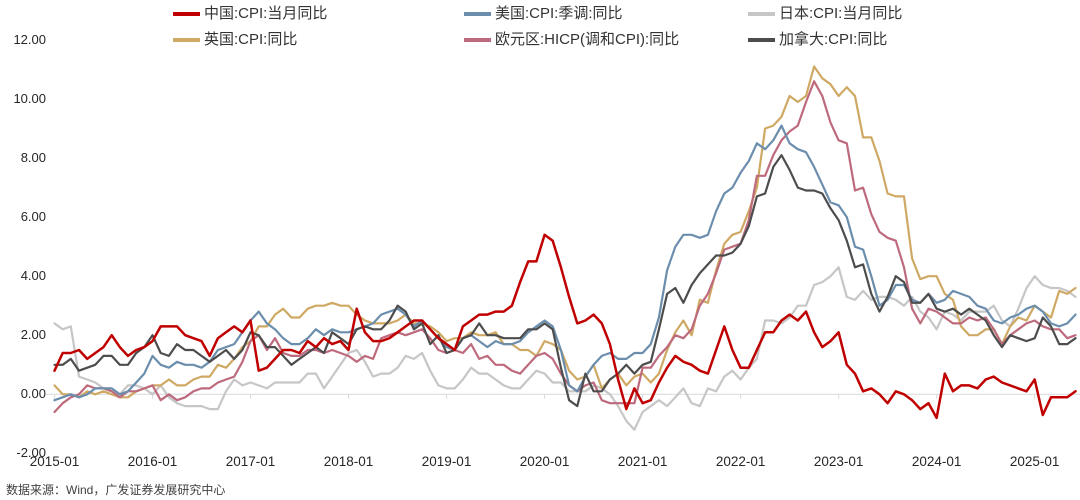 Image resolution: width=1080 pixels, height=500 pixels. What do you see at coordinates (33, 276) in the screenshot?
I see `y-tick-label: 4.00` at bounding box center [33, 276].